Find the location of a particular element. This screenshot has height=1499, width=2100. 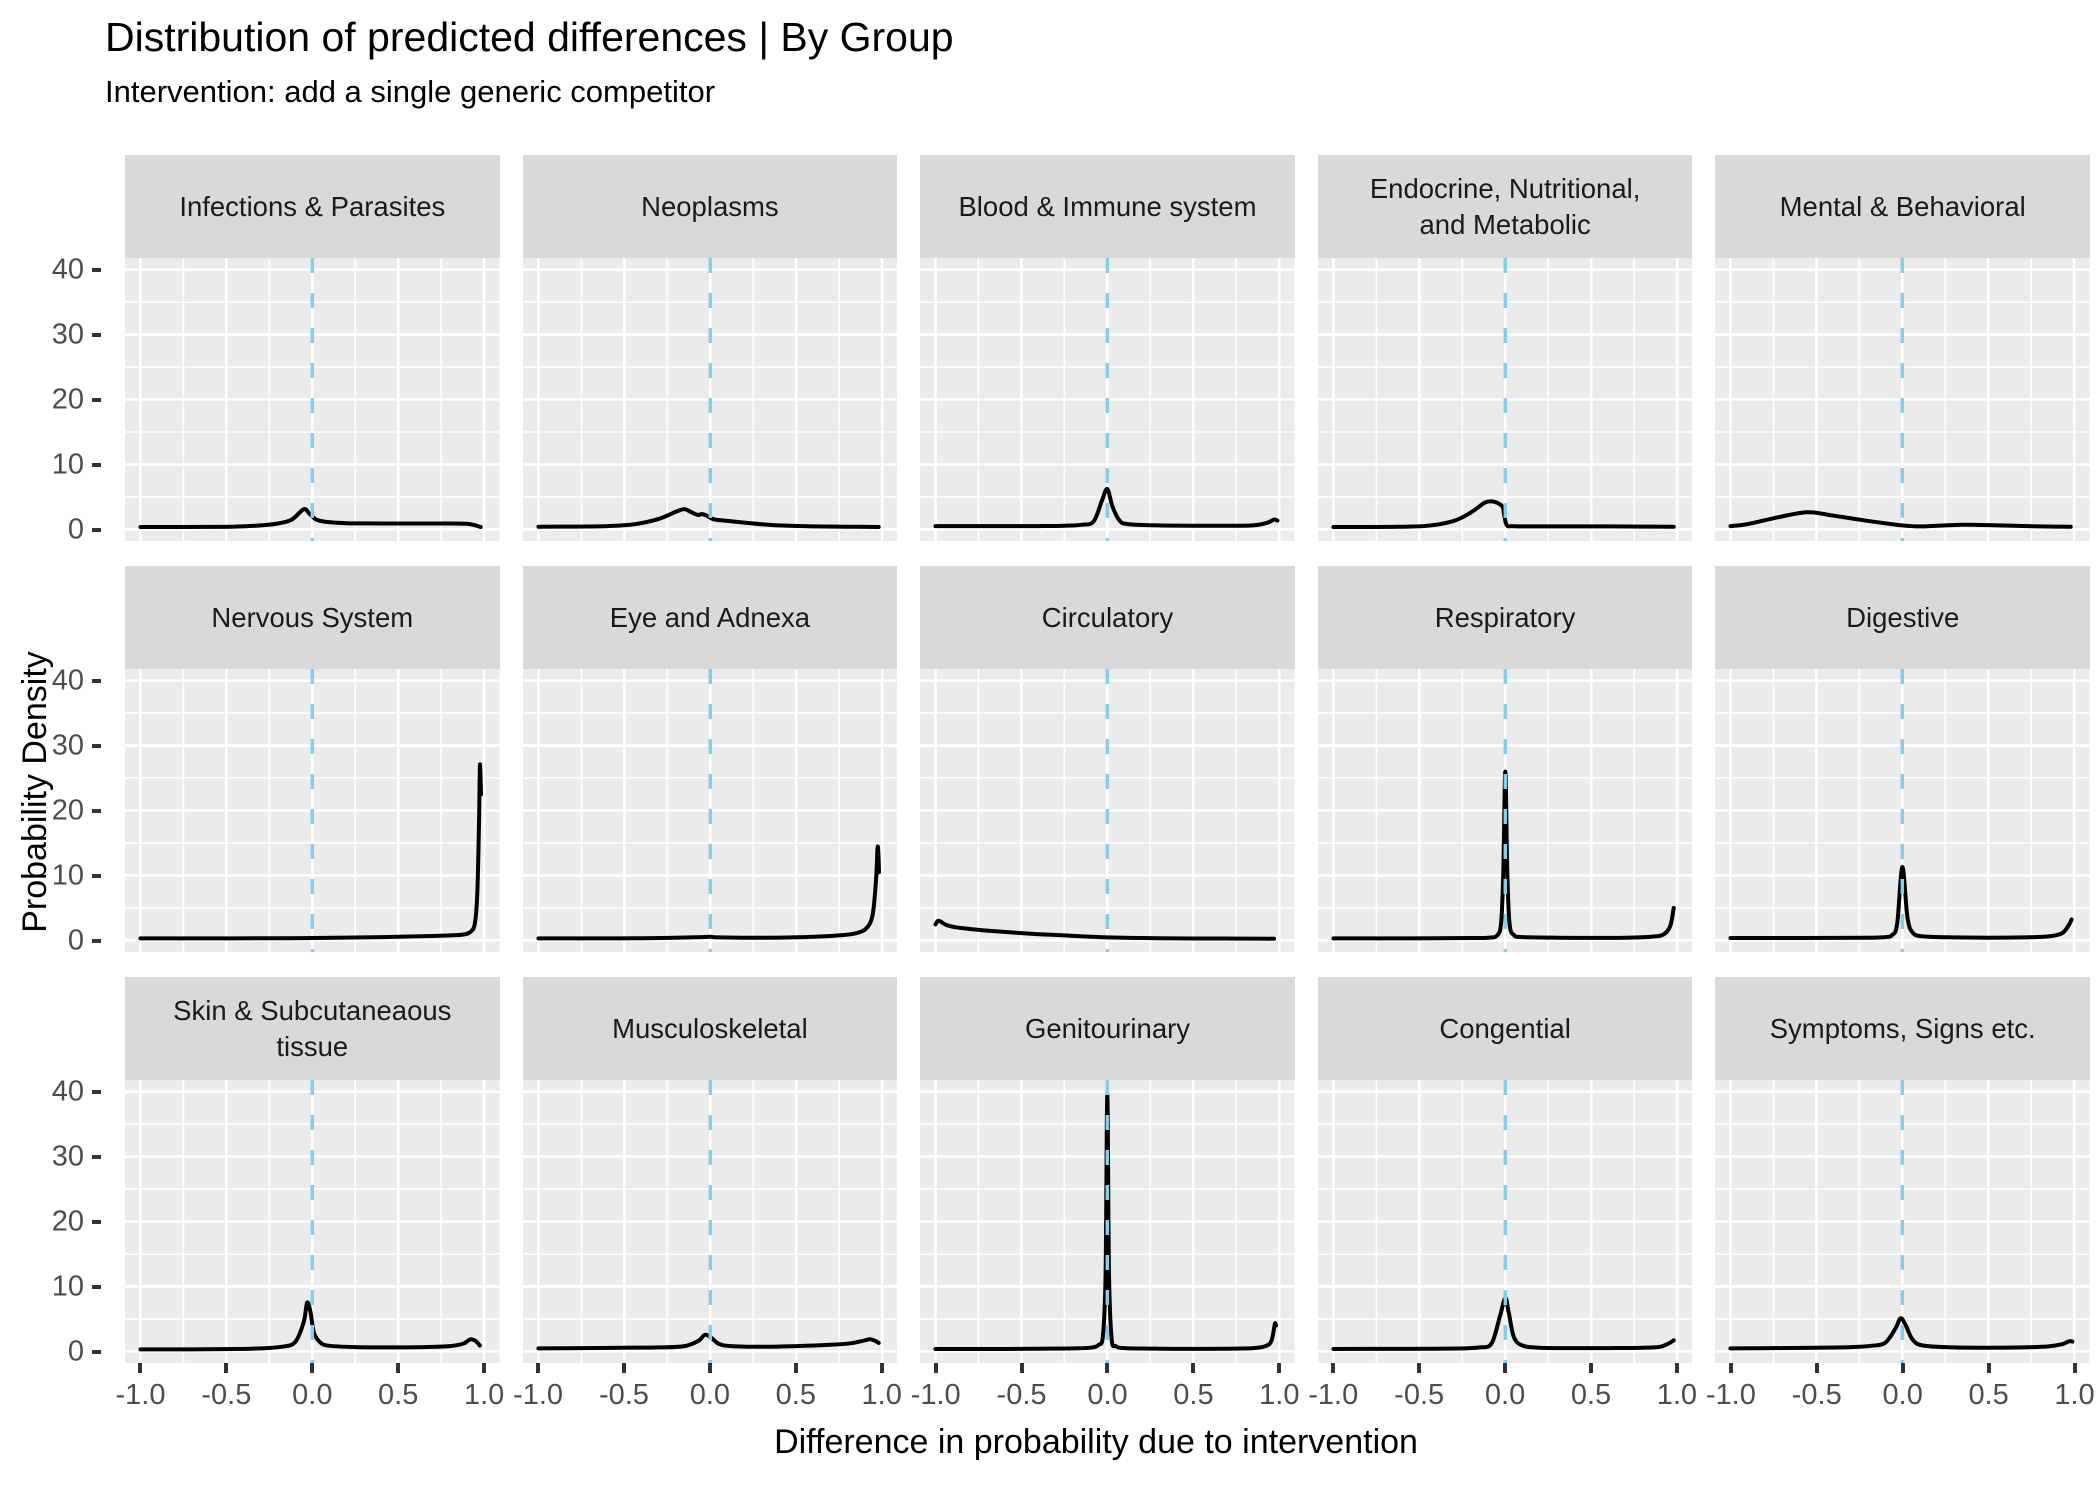

facet-strip-label: Digestive is located at coordinates (1902, 618).